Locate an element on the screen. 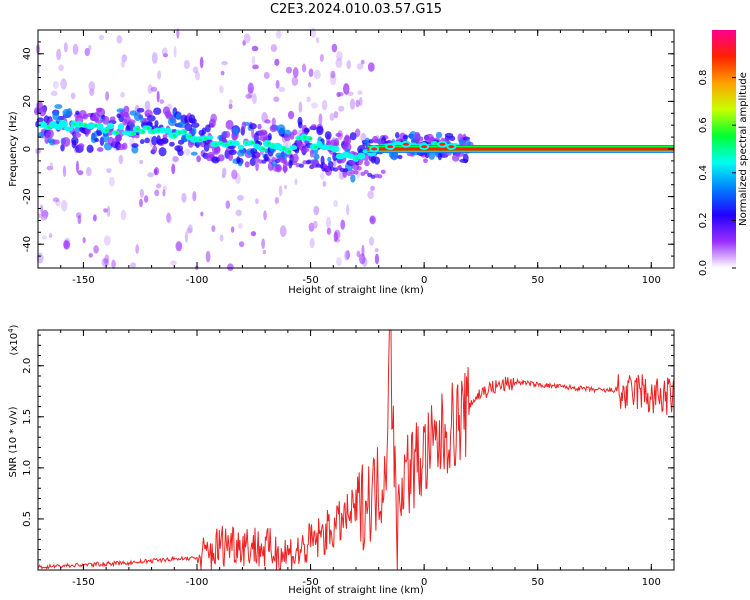 This screenshot has height=600, width=750. snr-y-tick-label: 0.5 is located at coordinates (27, 519).